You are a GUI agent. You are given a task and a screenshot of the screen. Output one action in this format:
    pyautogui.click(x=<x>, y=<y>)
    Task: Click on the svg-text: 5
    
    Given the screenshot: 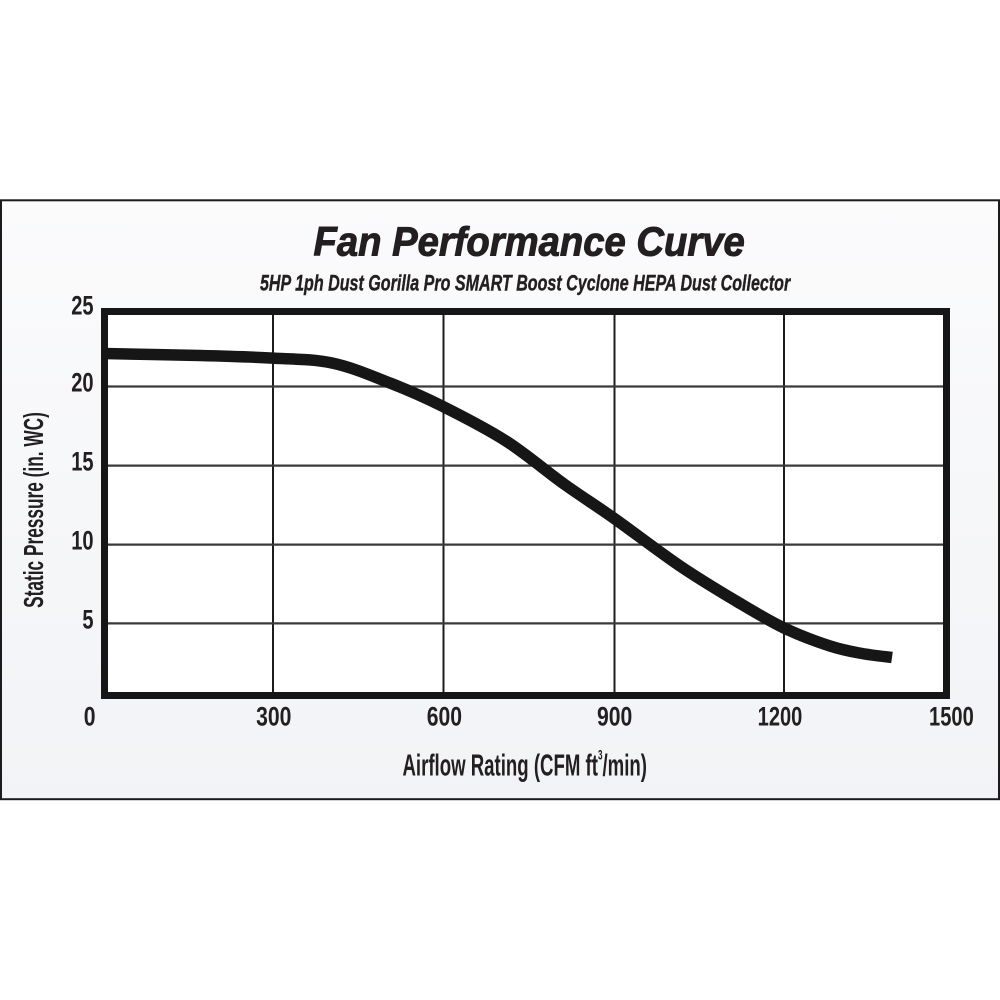 What is the action you would take?
    pyautogui.click(x=87, y=620)
    